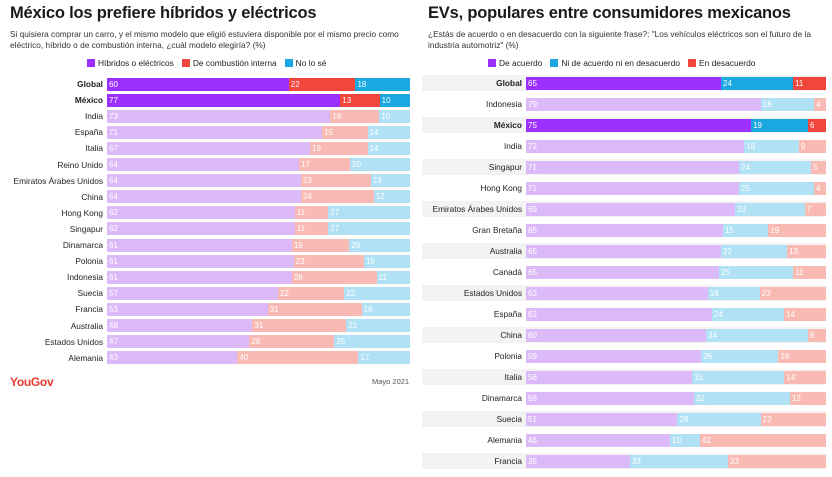 The width and height of the screenshot is (832, 477). I want to click on bar-segment: 43, so click(172, 358).